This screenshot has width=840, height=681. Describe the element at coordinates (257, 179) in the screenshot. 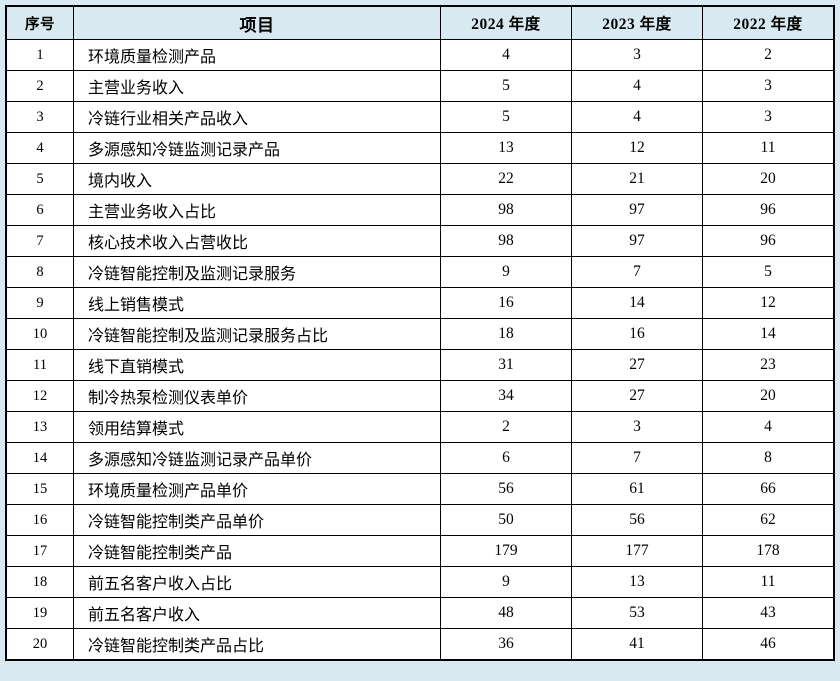

I see `cell-item: 境内收入` at that location.